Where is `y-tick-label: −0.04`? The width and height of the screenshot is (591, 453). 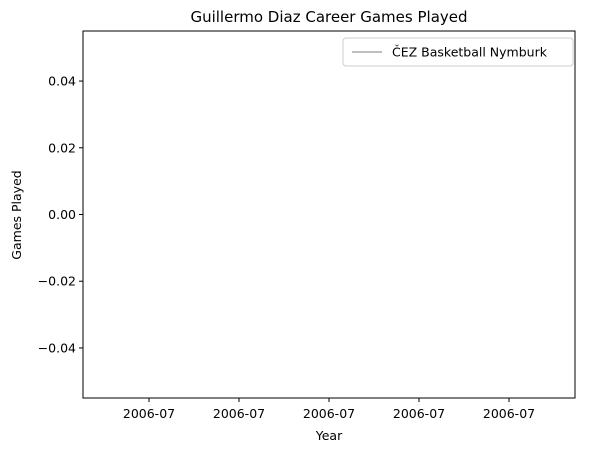
y-tick-label: −0.04 is located at coordinates (57, 347).